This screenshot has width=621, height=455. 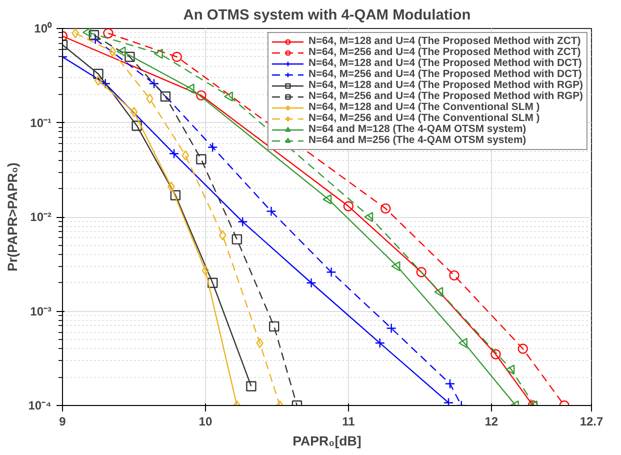 What do you see at coordinates (491, 421) in the screenshot?
I see `x-tick-label: 12` at bounding box center [491, 421].